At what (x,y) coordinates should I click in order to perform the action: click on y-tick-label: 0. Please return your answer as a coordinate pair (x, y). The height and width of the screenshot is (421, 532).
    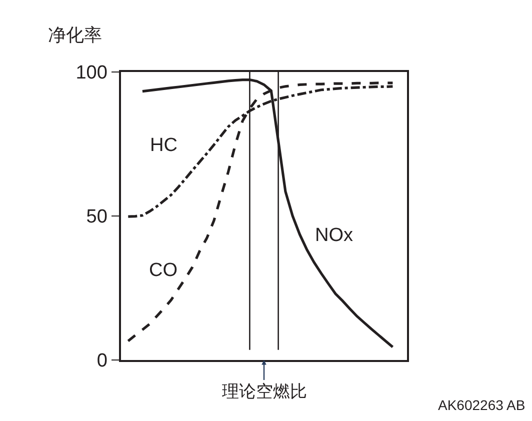
    Looking at the image, I should click on (102, 361).